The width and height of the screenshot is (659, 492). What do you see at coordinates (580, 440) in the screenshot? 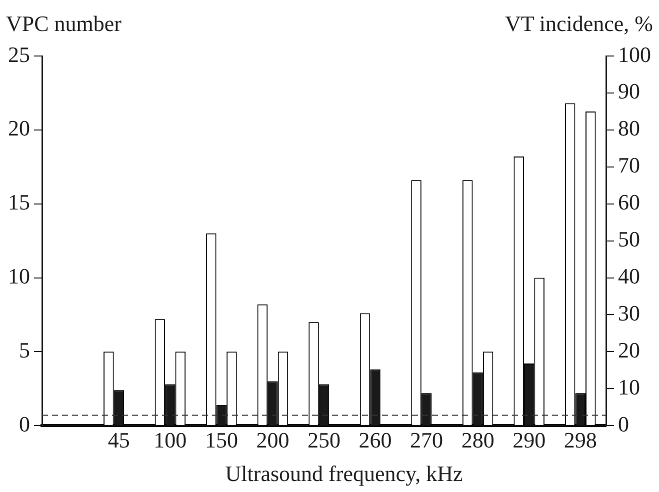
I see `x-tick-label: 298` at bounding box center [580, 440].